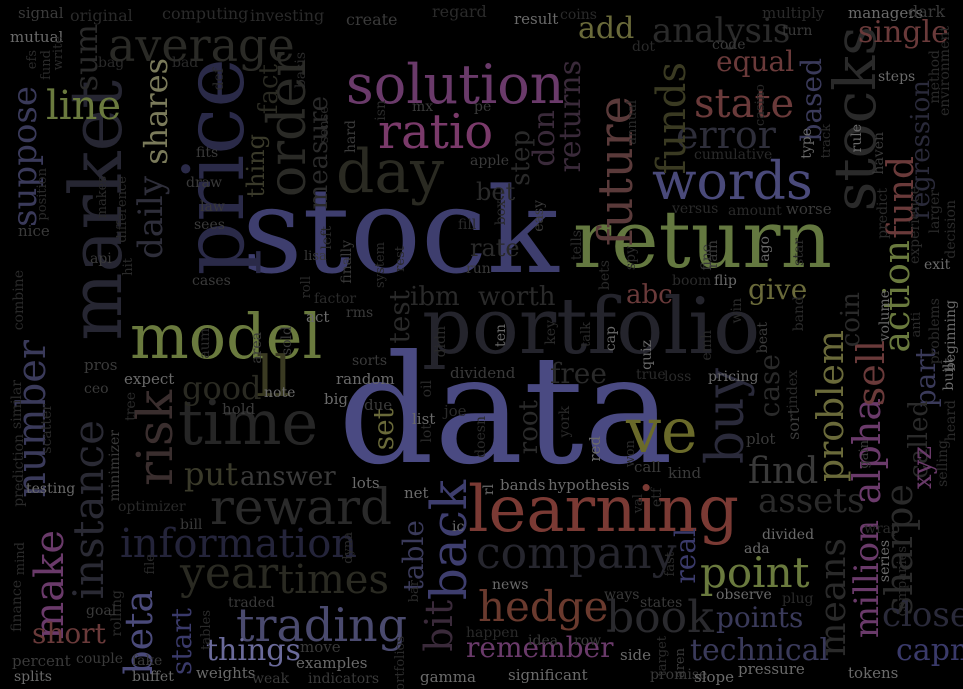  I want to click on word: thing, so click(256, 166).